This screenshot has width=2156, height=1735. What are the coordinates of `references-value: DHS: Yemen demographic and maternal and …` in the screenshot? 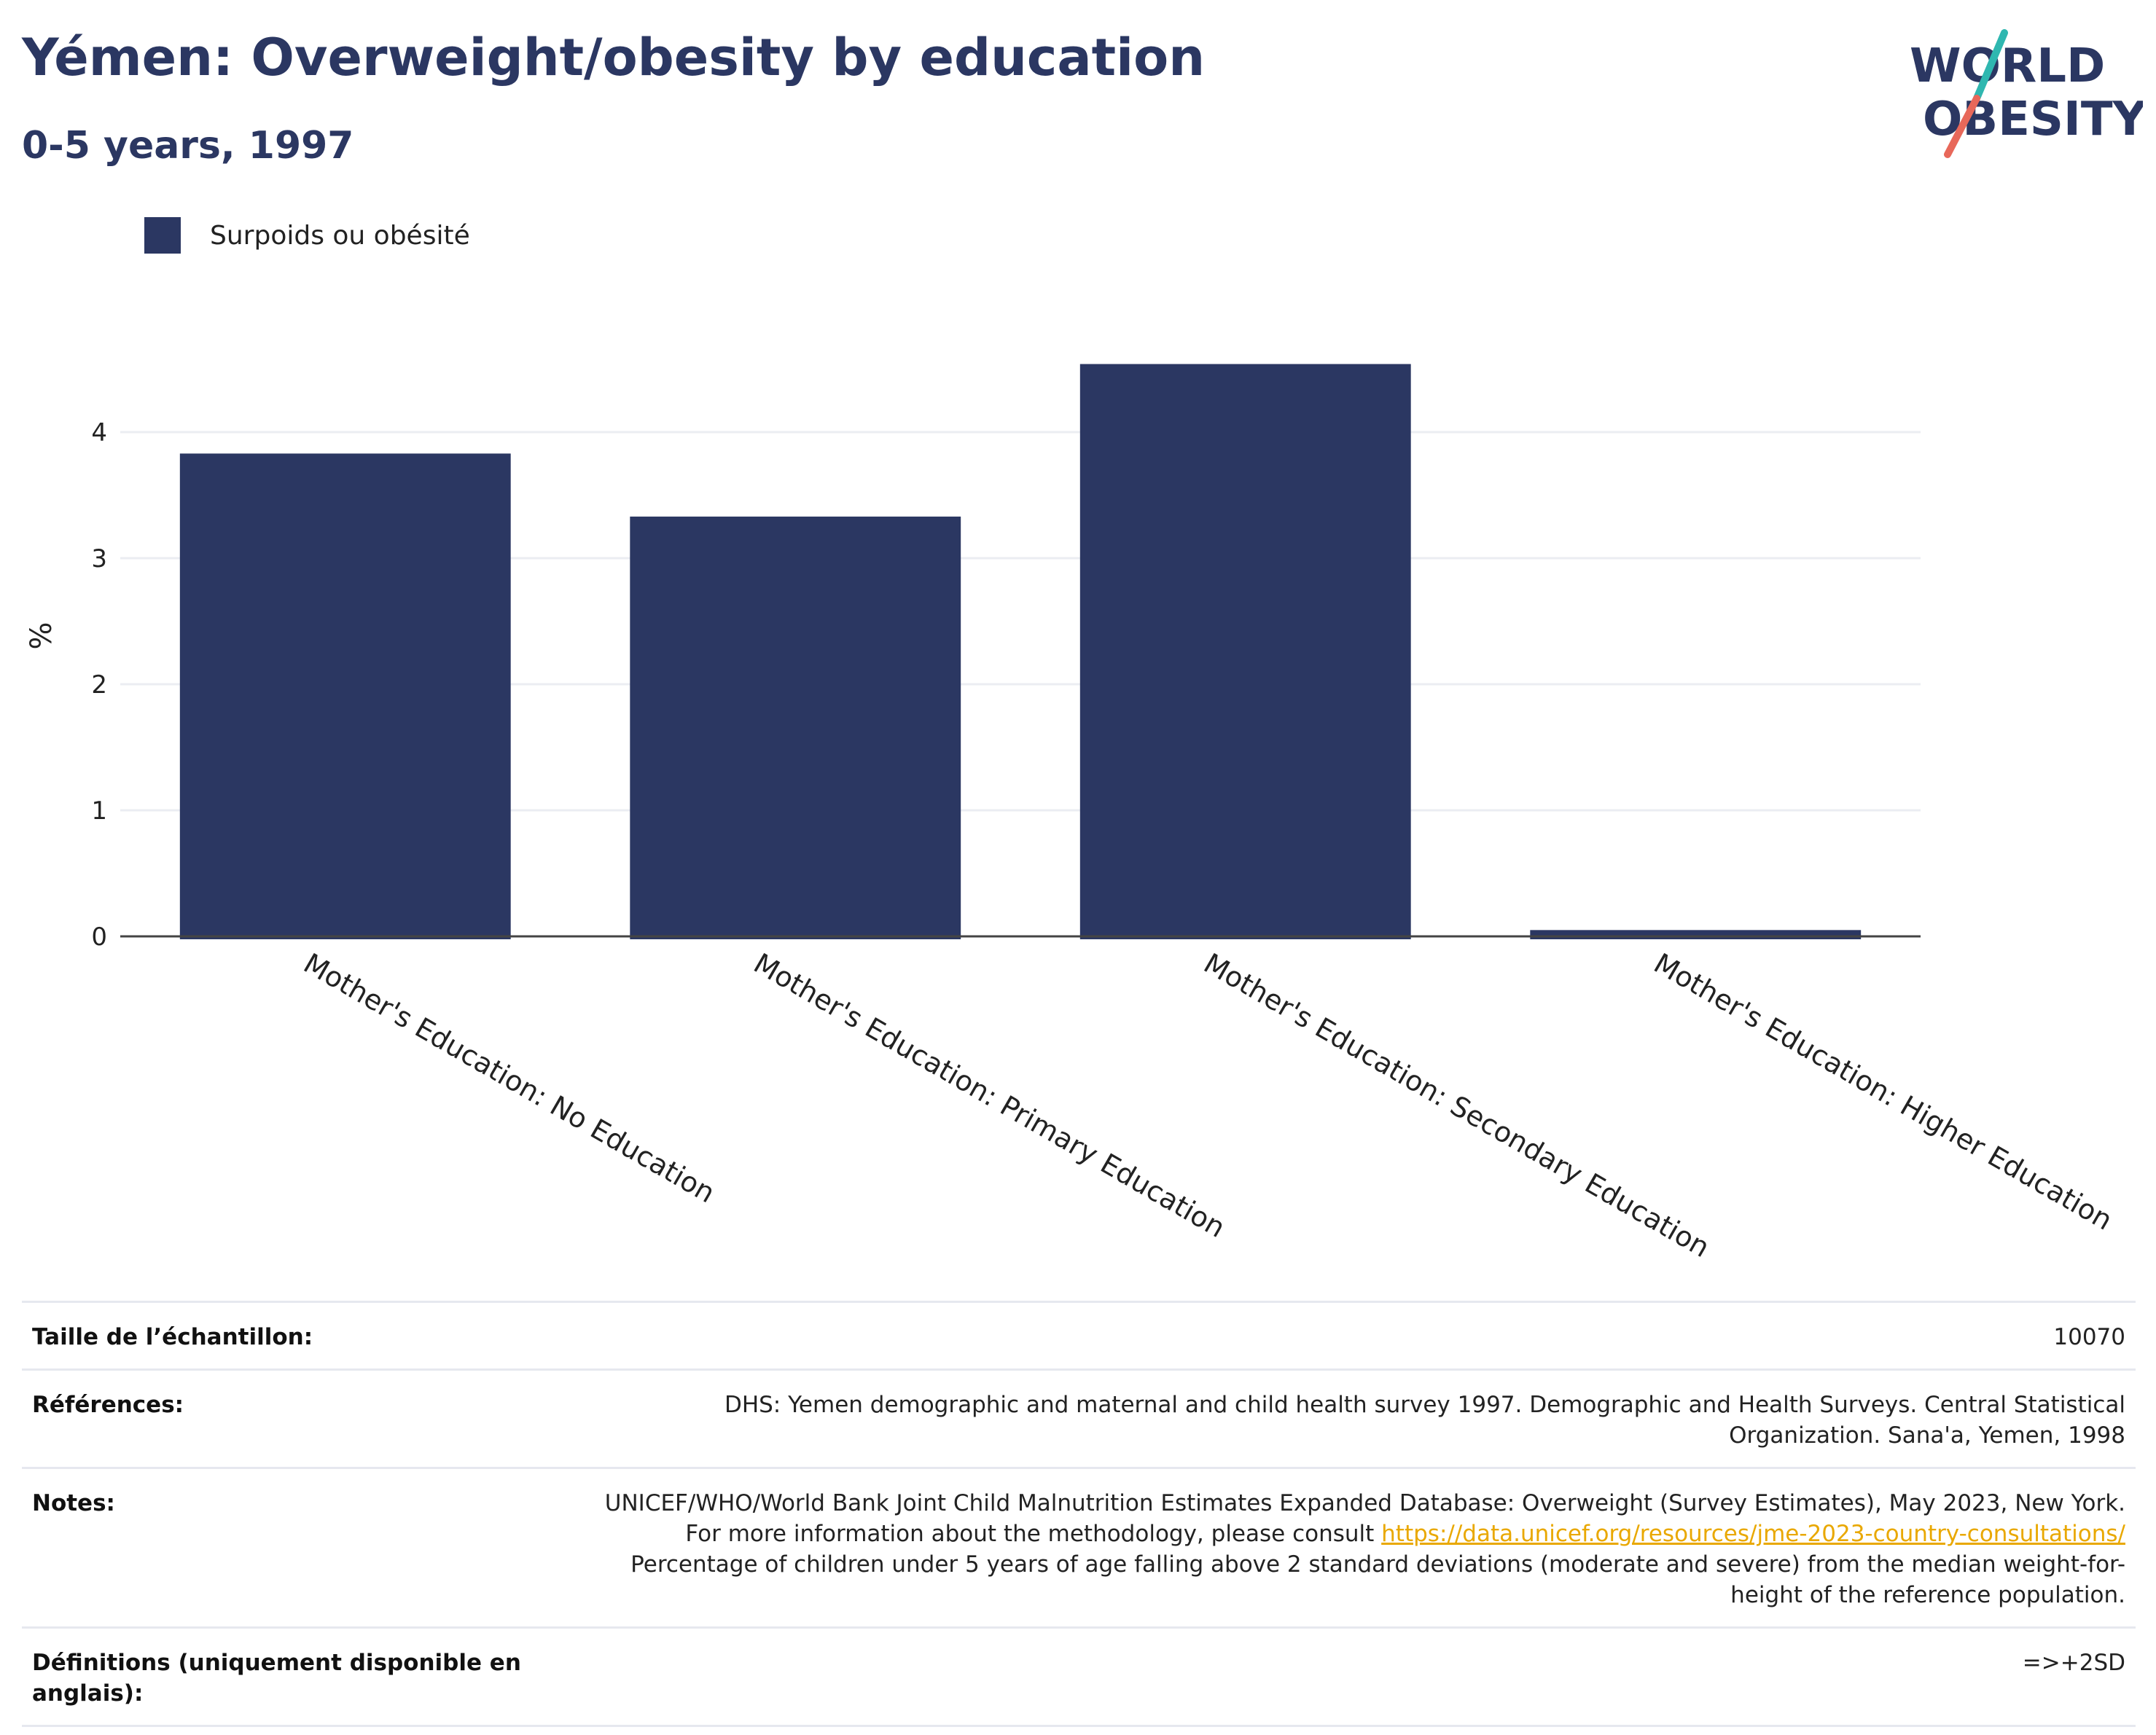 It's located at (1352, 1418).